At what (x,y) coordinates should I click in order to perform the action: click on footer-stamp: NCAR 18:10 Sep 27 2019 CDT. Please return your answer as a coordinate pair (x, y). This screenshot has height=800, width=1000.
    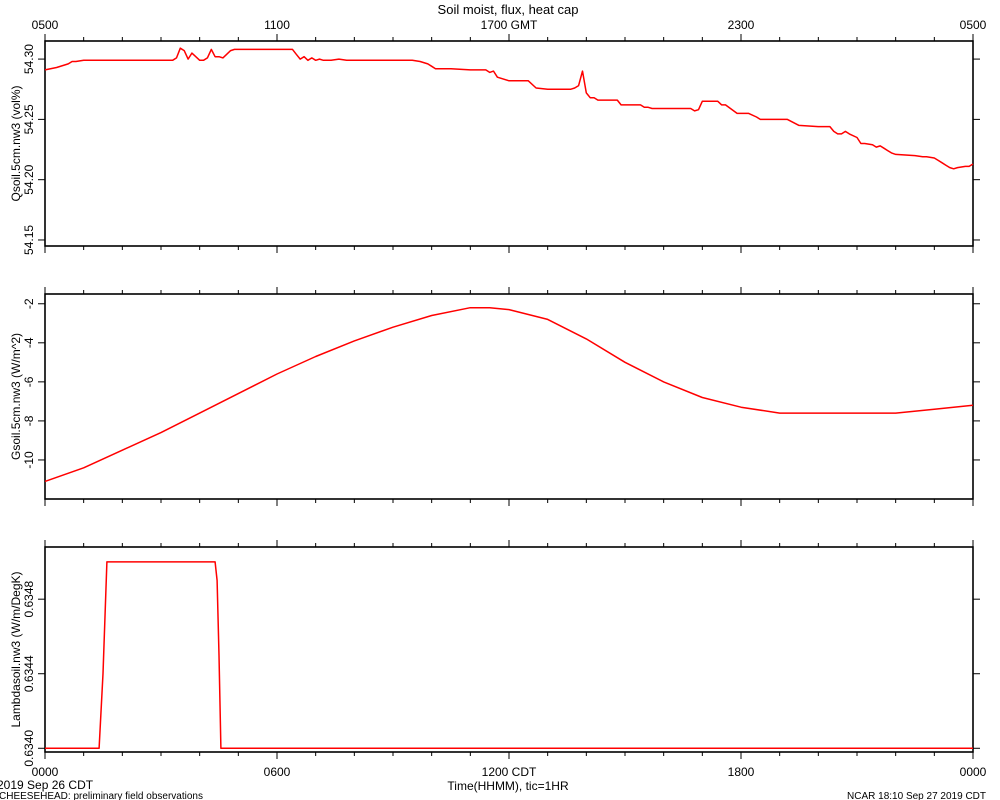
    Looking at the image, I should click on (916, 795).